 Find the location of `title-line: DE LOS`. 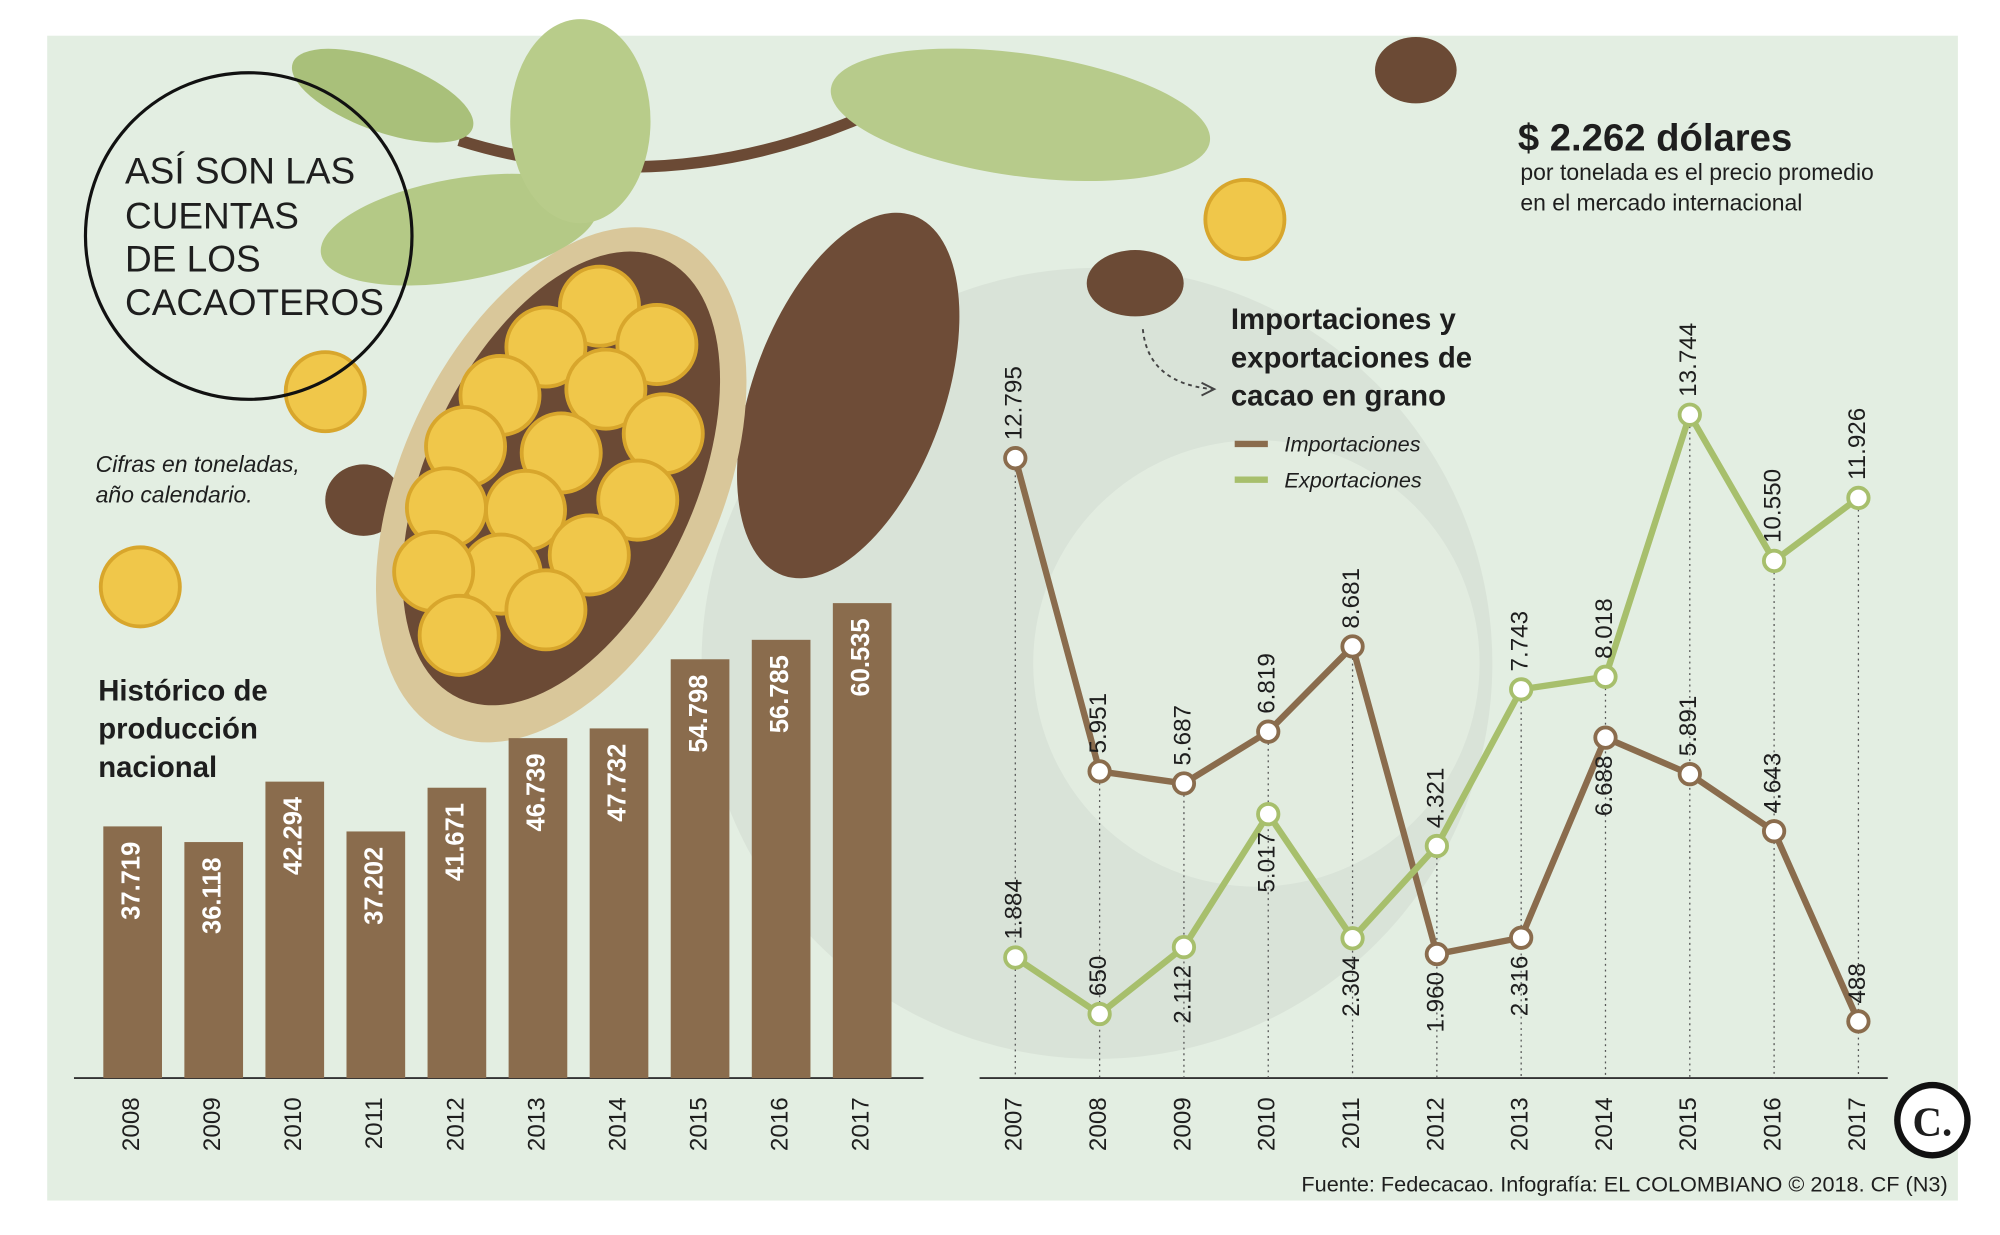

title-line: DE LOS is located at coordinates (193, 259).